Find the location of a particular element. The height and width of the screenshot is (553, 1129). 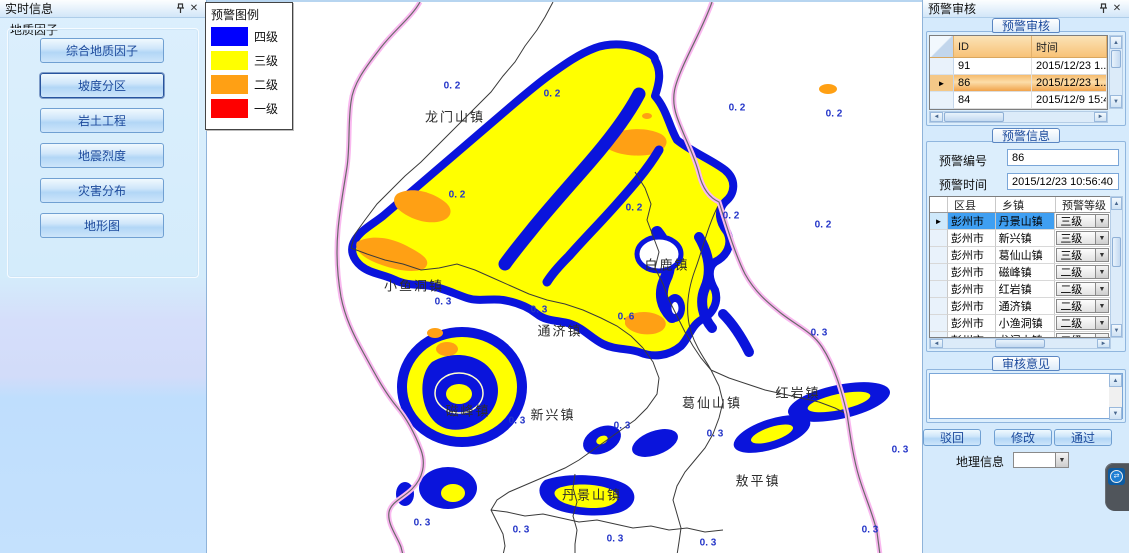

geology-factor-button: 地形图 is located at coordinates (102, 225).